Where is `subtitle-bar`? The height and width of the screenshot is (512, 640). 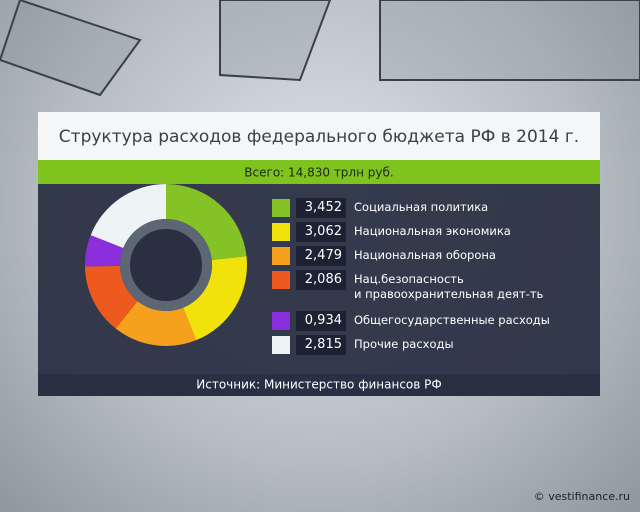
subtitle-bar is located at coordinates (319, 172).